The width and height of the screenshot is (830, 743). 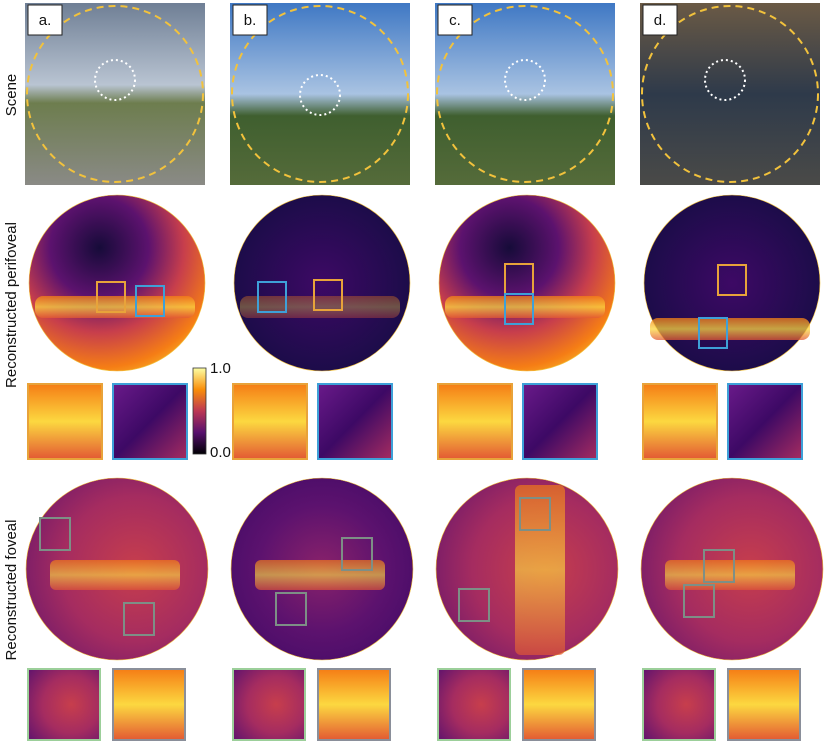 I want to click on row-label: Reconstructed foveal, so click(x=11, y=590).